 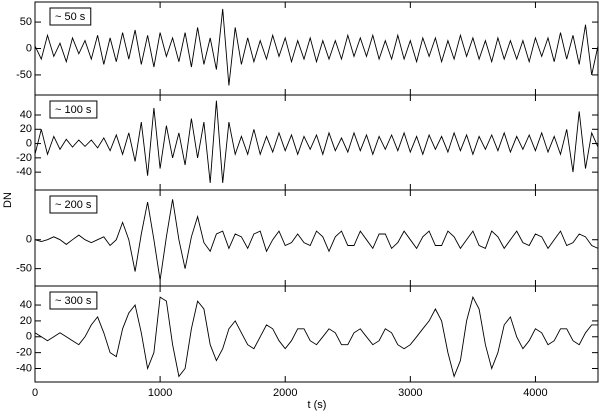 I want to click on x-tick-label: 0, so click(x=35, y=393).